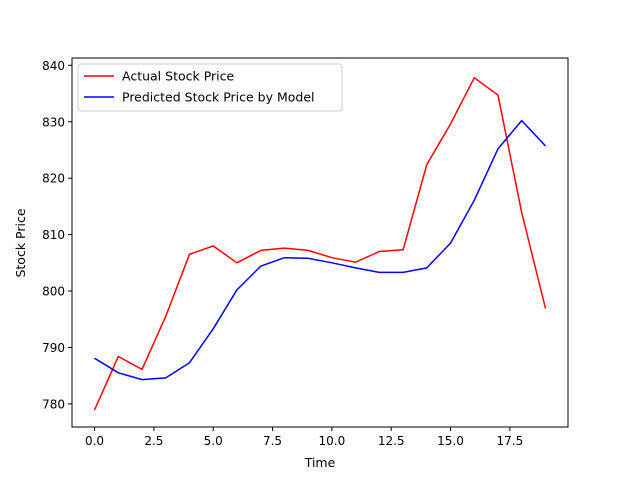  I want to click on y-tick-label: 790, so click(53, 348).